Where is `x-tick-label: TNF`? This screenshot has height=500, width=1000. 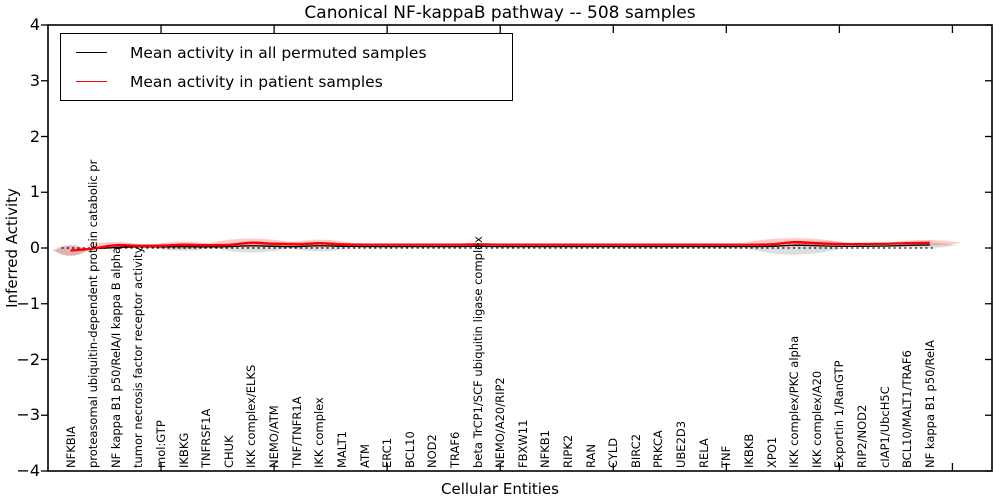 x-tick-label: TNF is located at coordinates (726, 456).